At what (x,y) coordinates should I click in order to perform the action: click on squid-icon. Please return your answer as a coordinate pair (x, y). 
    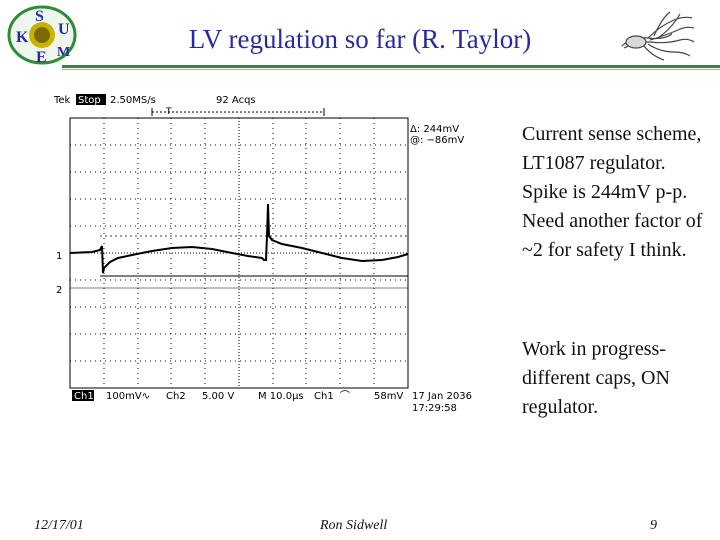
    Looking at the image, I should click on (658, 36).